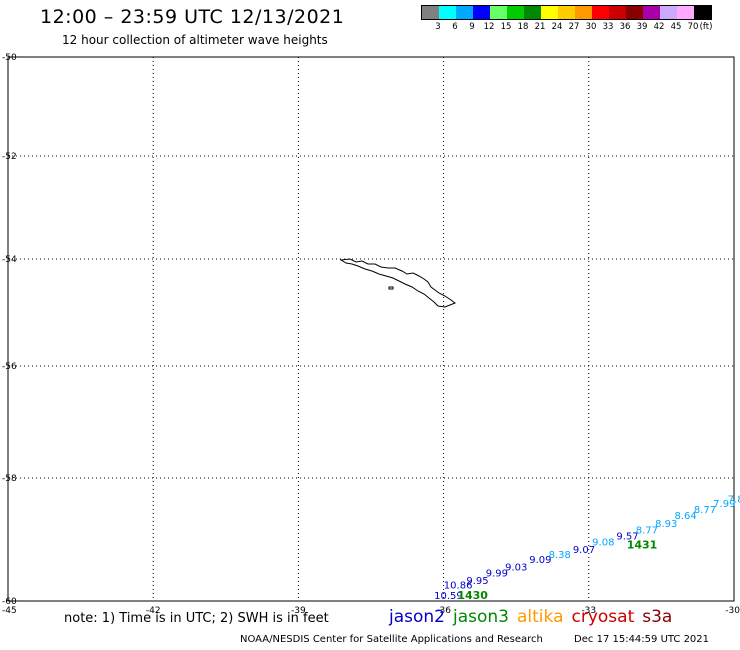 Image resolution: width=740 pixels, height=650 pixels. I want to click on wave-height-reading: 7.99, so click(724, 504).